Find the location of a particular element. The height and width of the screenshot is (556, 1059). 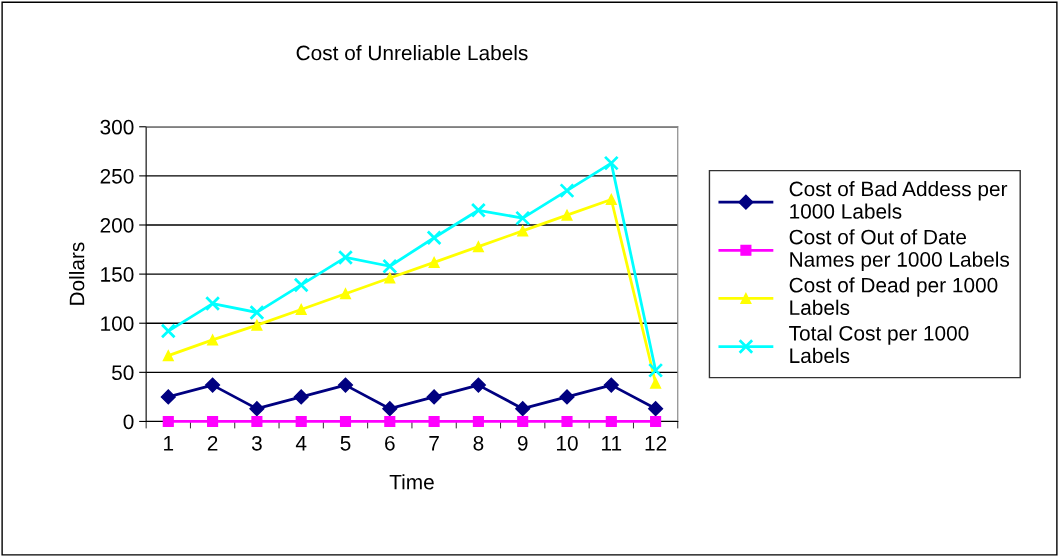

x-tick-label: 2 is located at coordinates (212, 443).